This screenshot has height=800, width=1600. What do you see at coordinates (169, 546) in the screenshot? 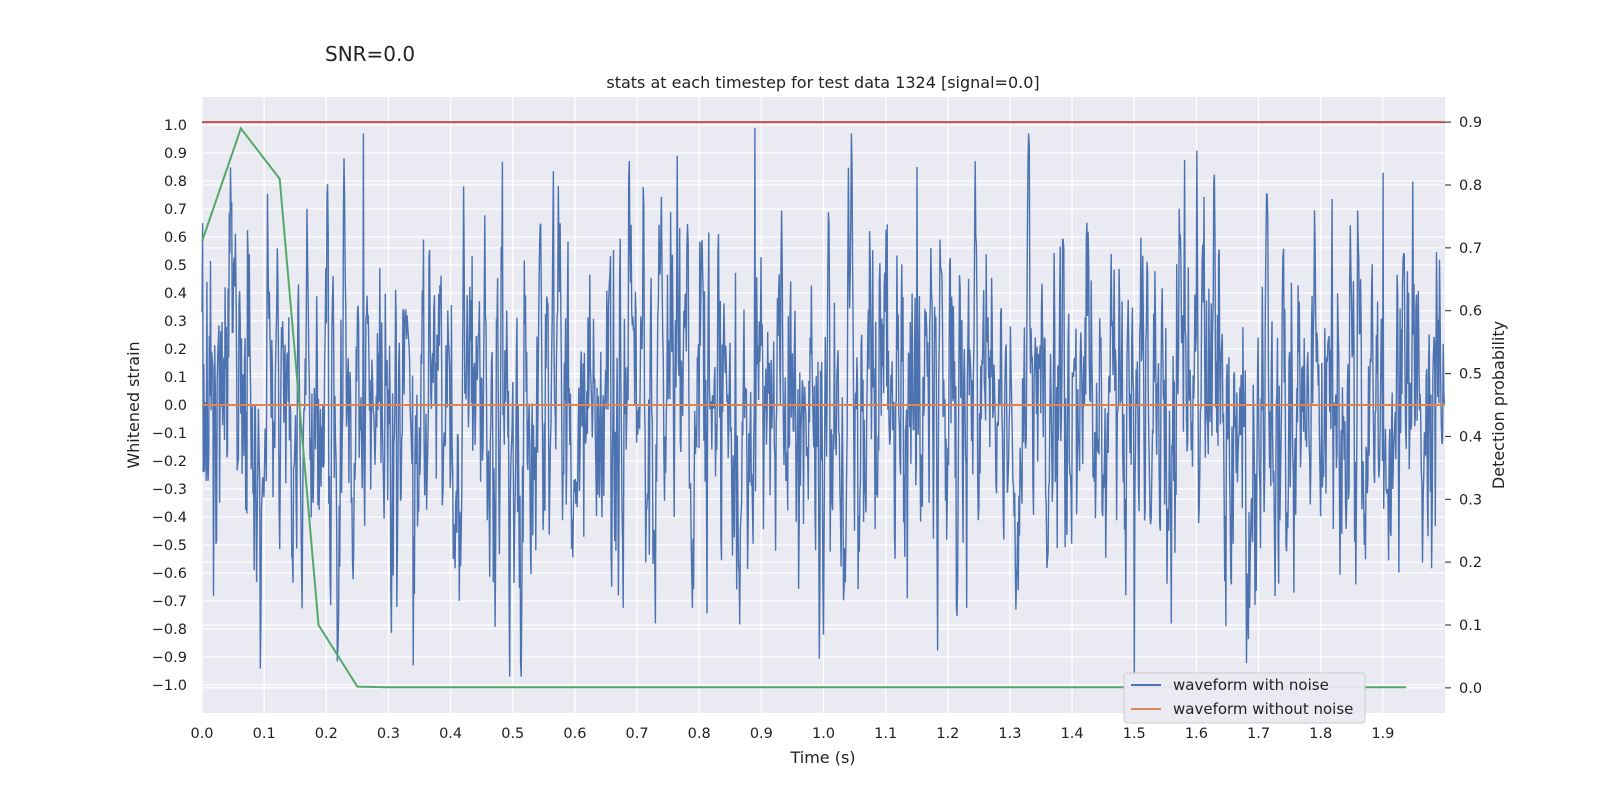
I see `y-tick-label: −0.5` at bounding box center [169, 546].